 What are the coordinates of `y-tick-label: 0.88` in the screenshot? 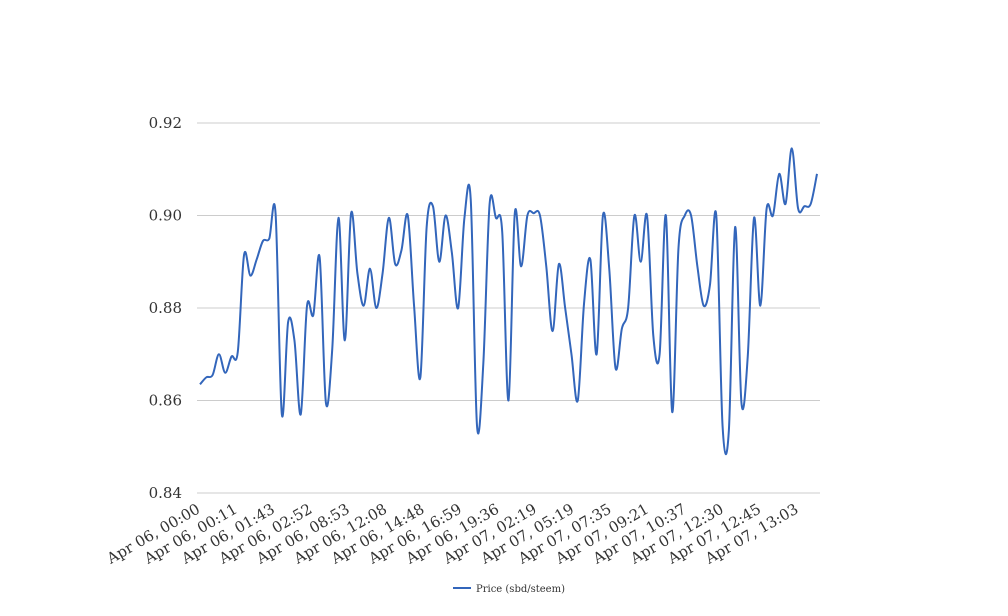 It's located at (165, 308).